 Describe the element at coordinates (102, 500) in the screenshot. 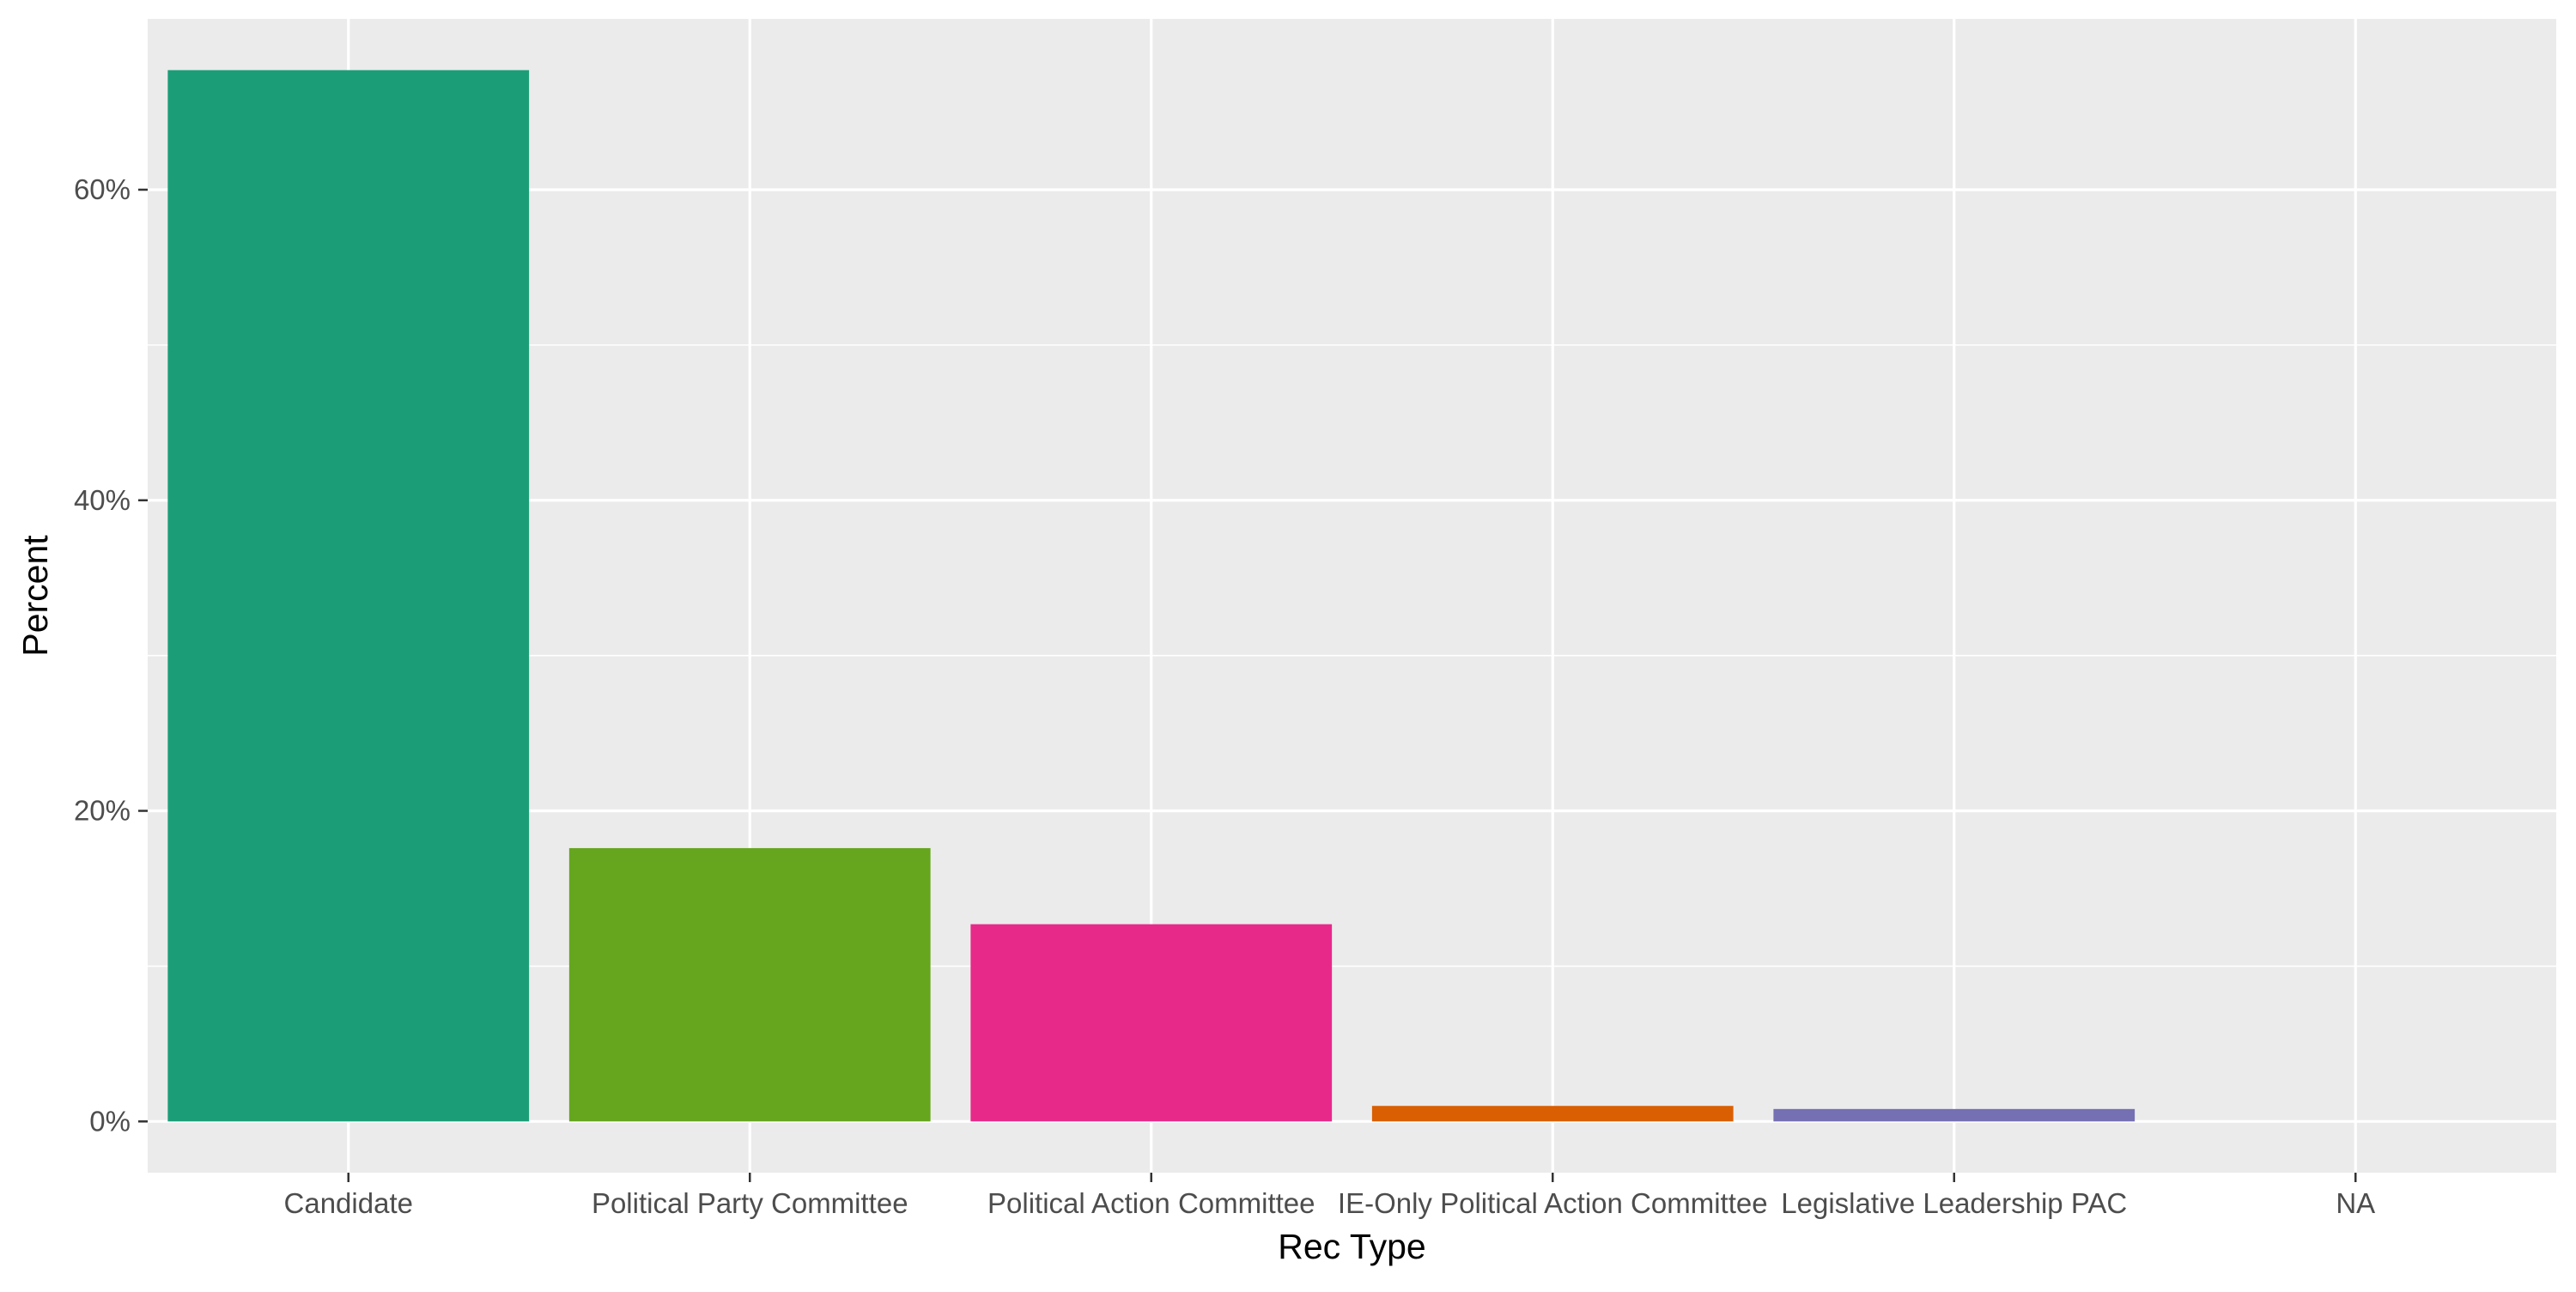

I see `y-tick-label: 40%` at that location.